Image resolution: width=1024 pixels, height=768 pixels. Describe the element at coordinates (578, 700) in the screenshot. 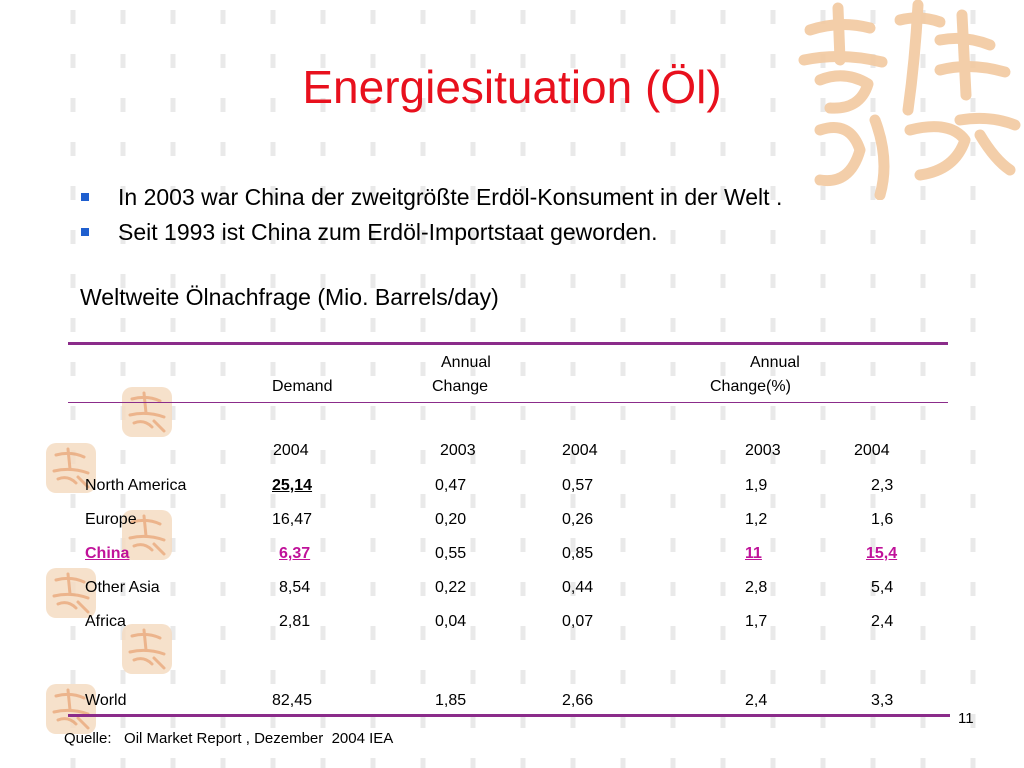

I see `change-2004-cell: 2,66` at that location.